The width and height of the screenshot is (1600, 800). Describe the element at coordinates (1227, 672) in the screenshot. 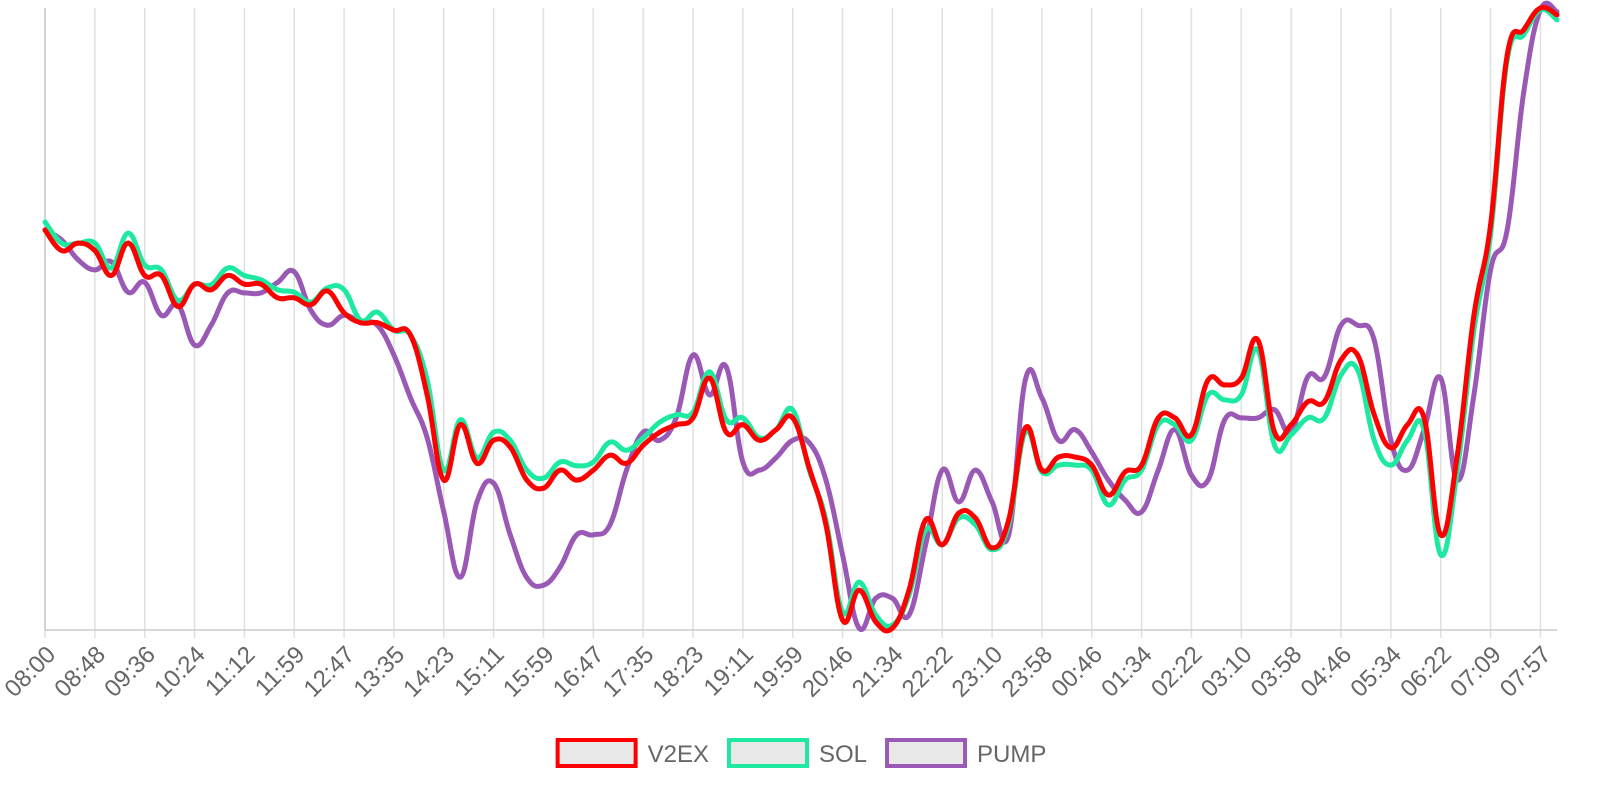

I see `x-tick-label: 03:10` at that location.